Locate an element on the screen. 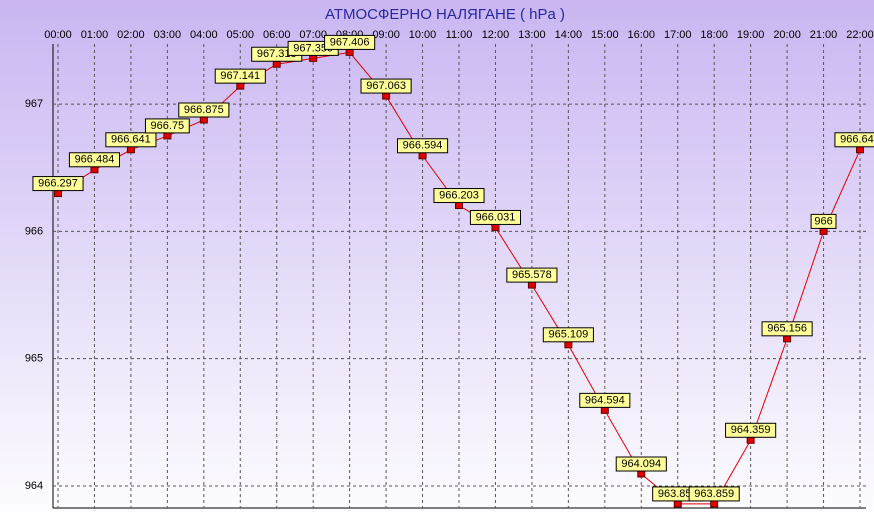 Image resolution: width=874 pixels, height=529 pixels. x-tick-label: 18:00 is located at coordinates (714, 35).